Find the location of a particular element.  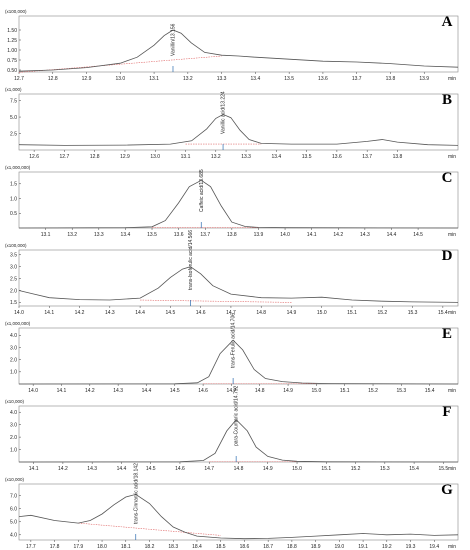

x-tick-label: 18.5 is located at coordinates (221, 547).